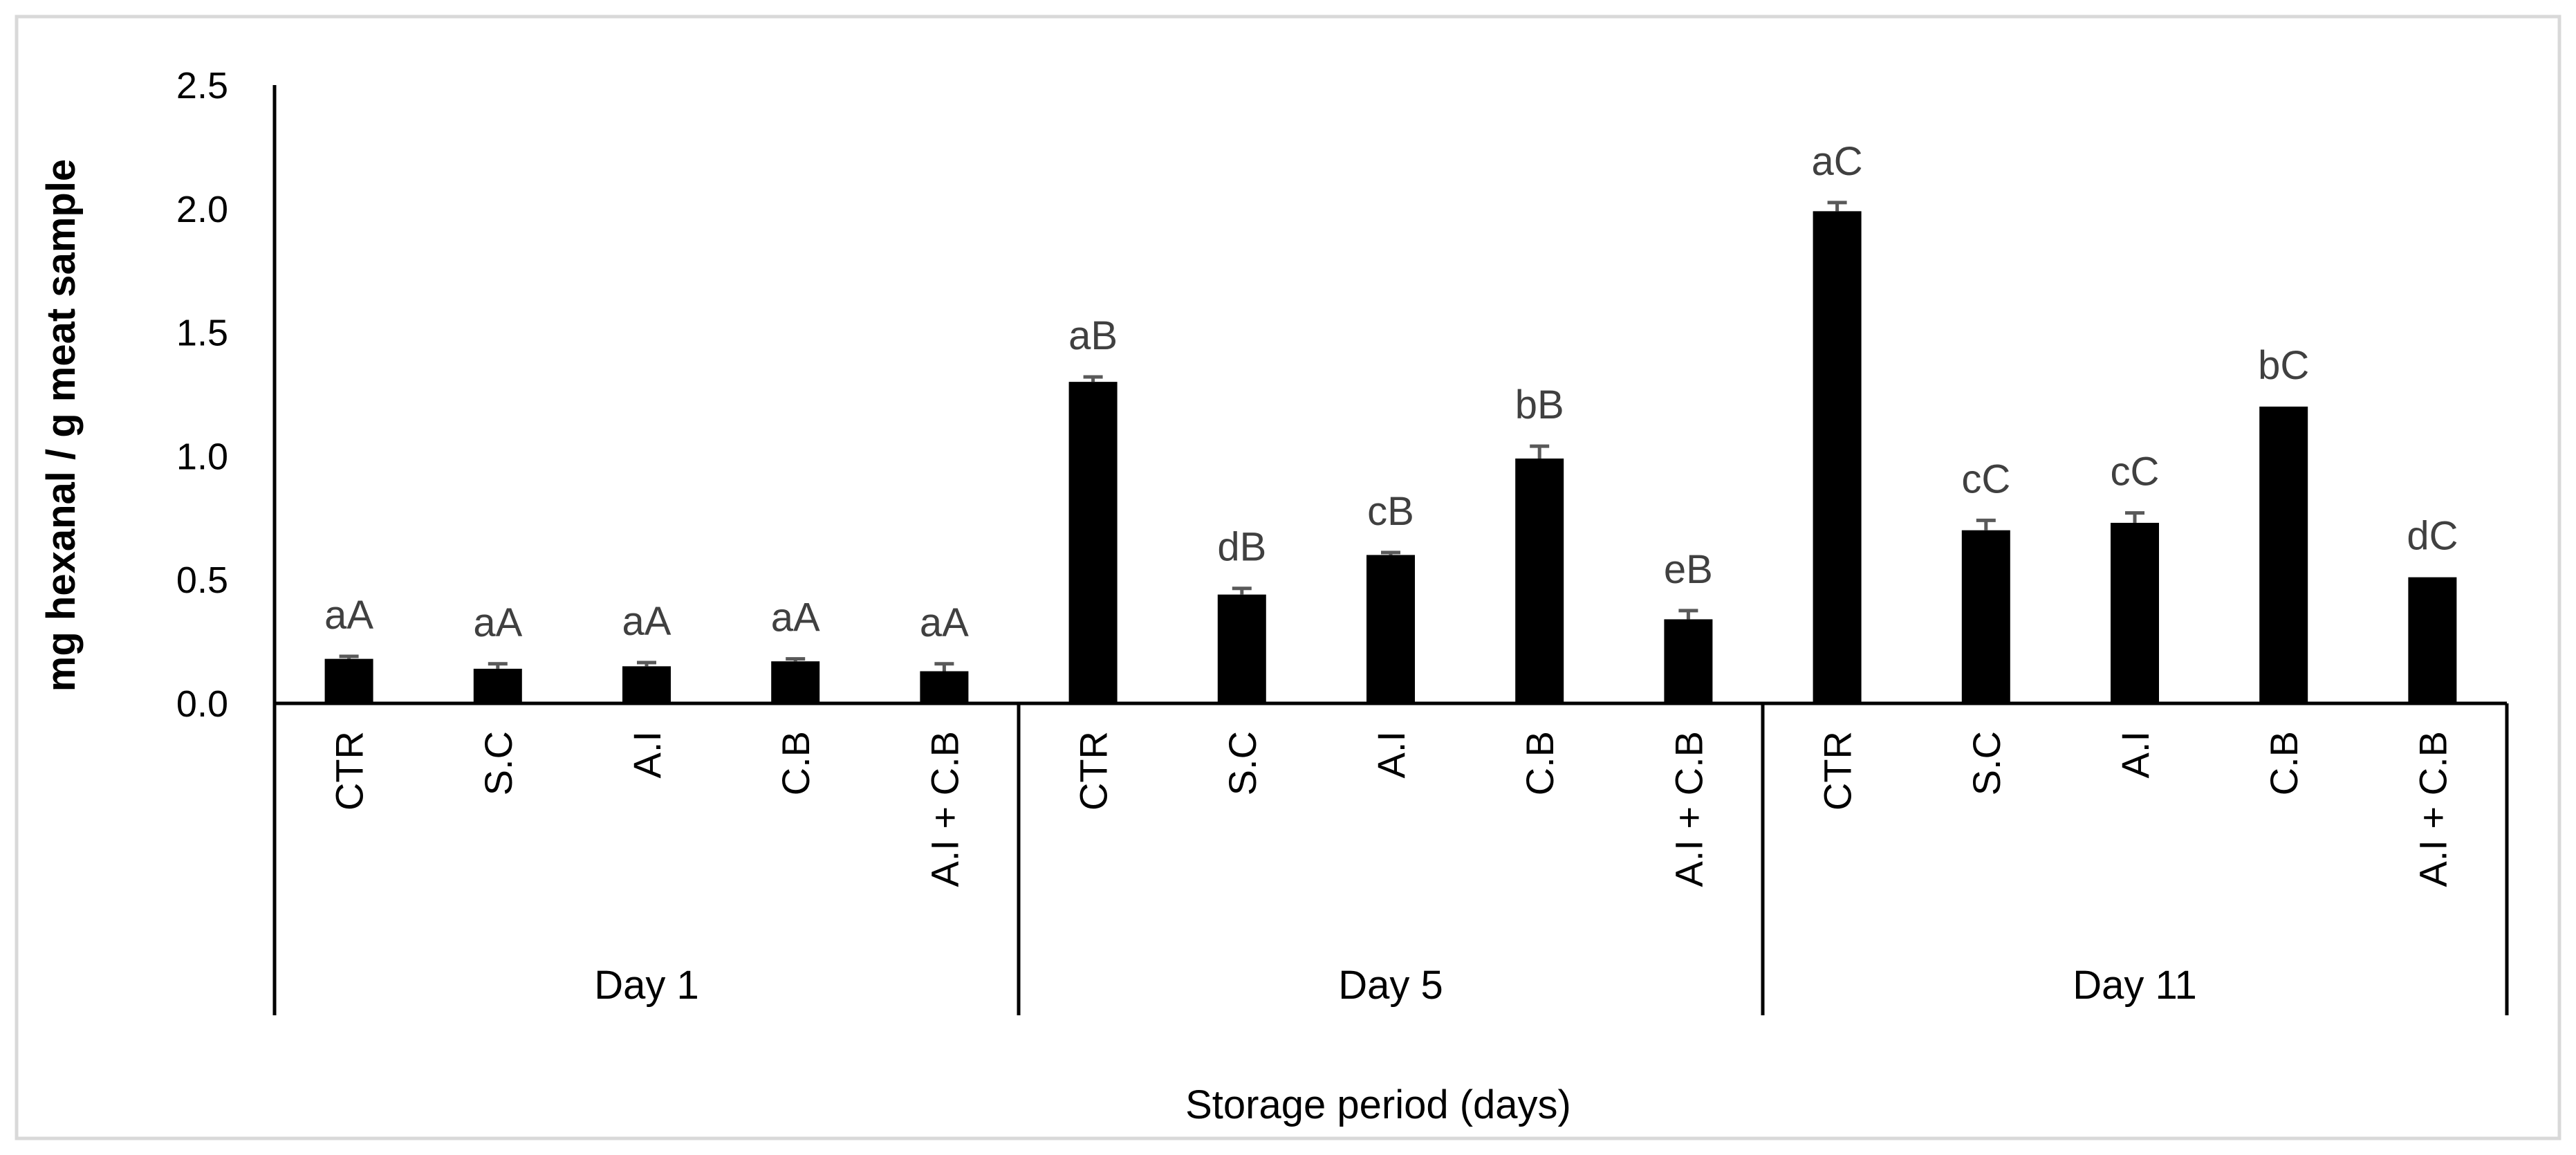  Describe the element at coordinates (1241, 547) in the screenshot. I see `data-label: dB` at that location.